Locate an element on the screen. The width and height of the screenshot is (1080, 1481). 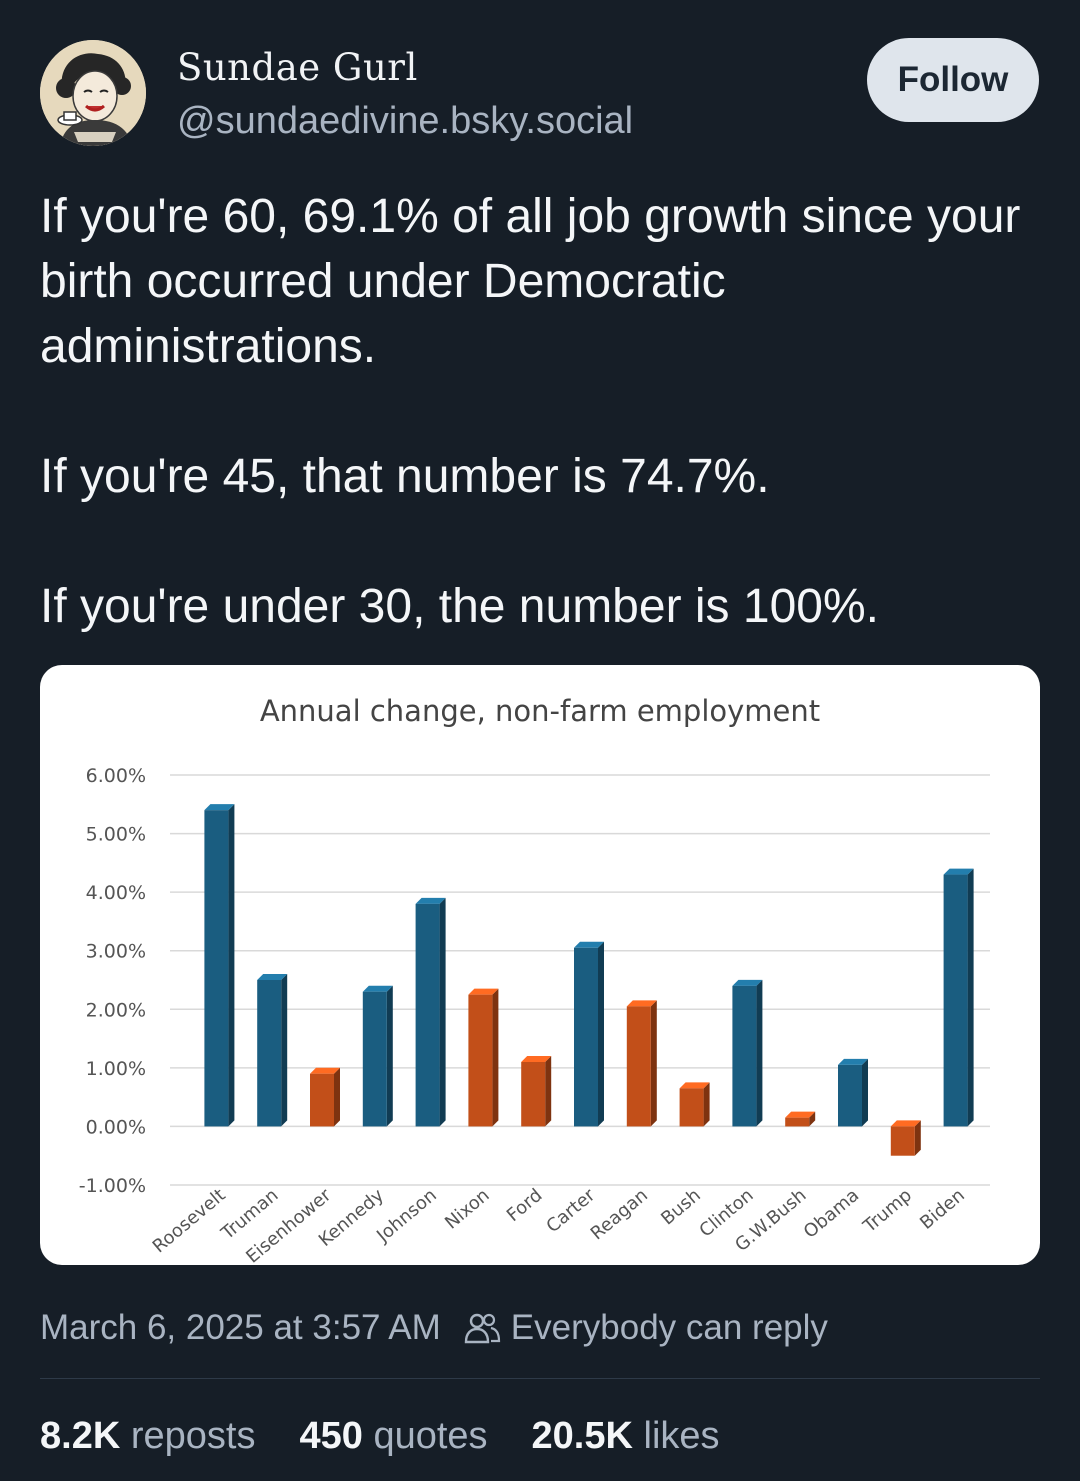
bar-trump is located at coordinates (905, 1138).